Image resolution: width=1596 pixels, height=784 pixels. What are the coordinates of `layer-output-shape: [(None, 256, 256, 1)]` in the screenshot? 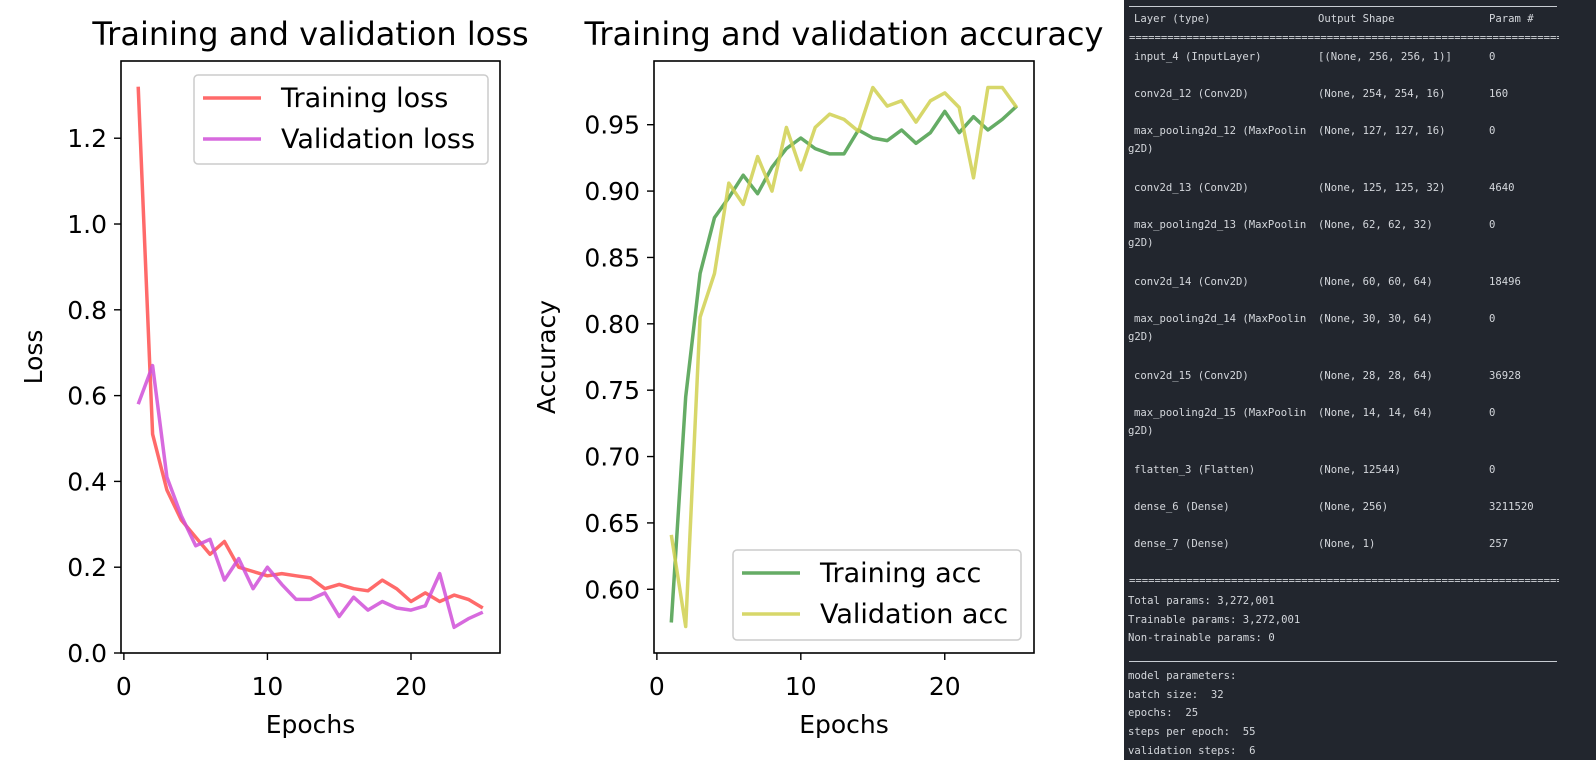 It's located at (1385, 57).